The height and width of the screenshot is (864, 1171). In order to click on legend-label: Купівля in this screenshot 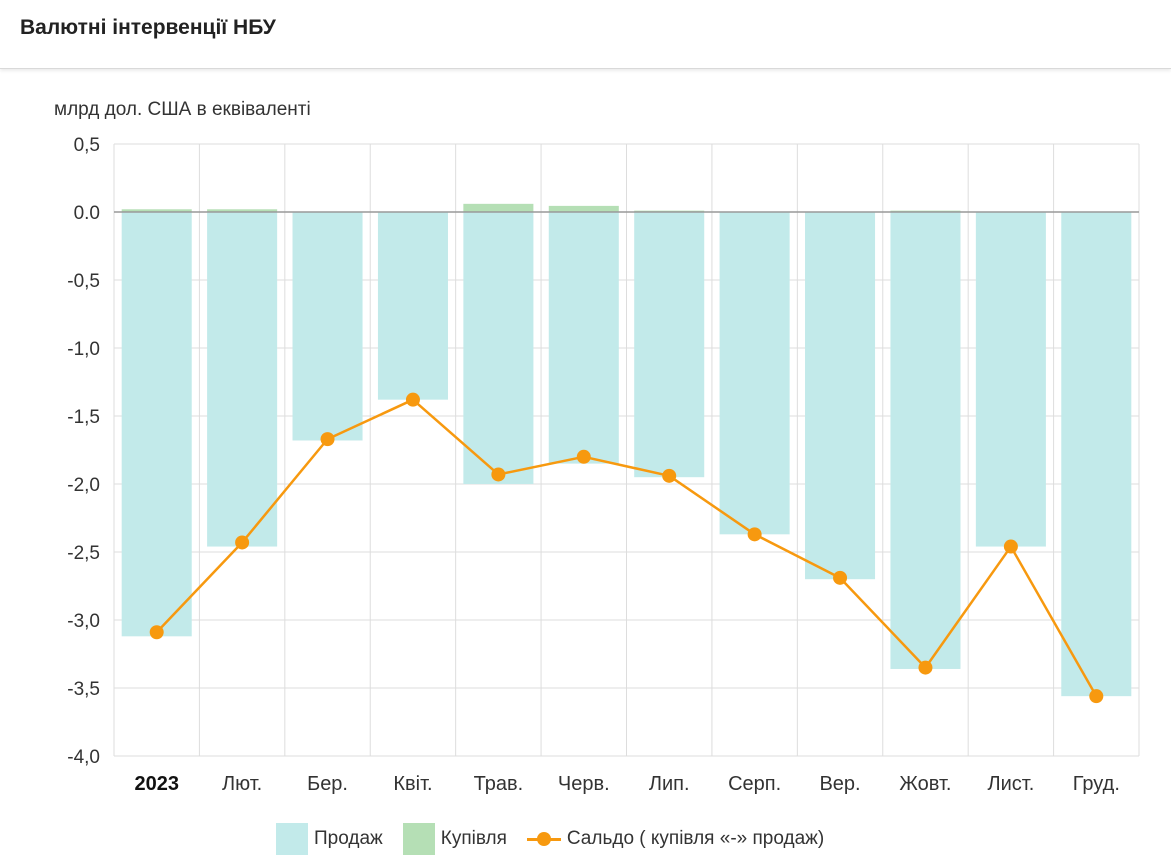, I will do `click(473, 838)`.